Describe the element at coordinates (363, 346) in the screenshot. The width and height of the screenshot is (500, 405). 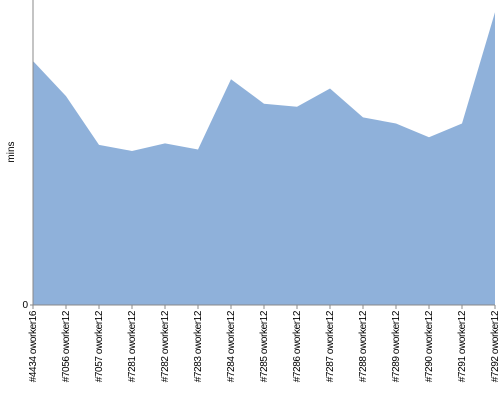
I see `x-tick-label: #7288 oworker12` at that location.